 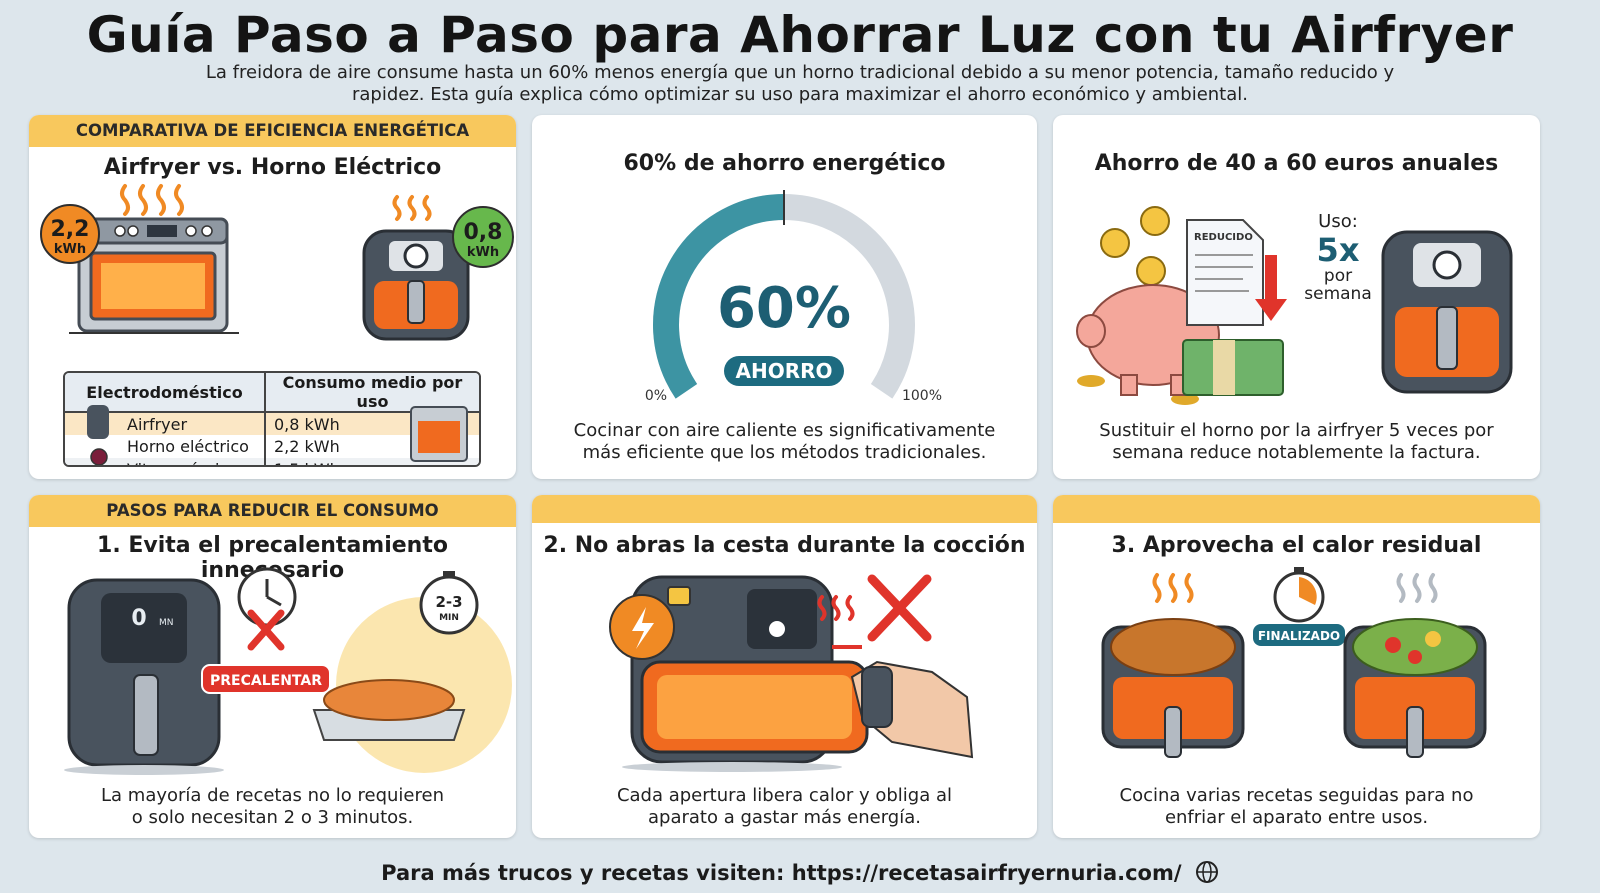 What do you see at coordinates (144, 676) in the screenshot?
I see `airfryer-icon: 0 MN` at bounding box center [144, 676].